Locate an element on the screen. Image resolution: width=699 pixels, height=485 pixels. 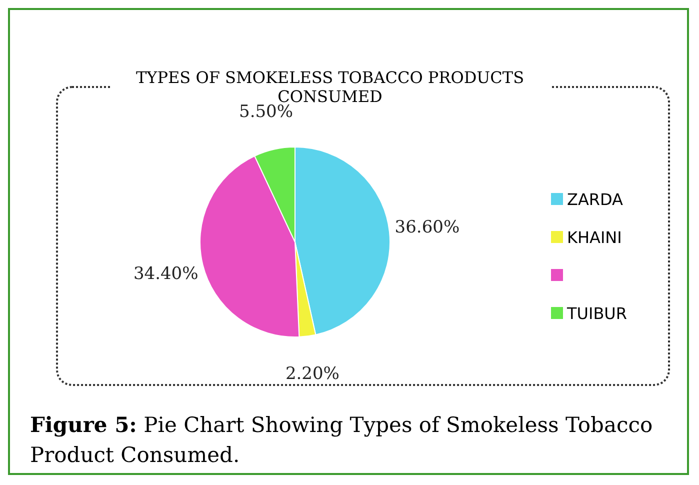
legend-label: TUIBUR is located at coordinates (596, 313).